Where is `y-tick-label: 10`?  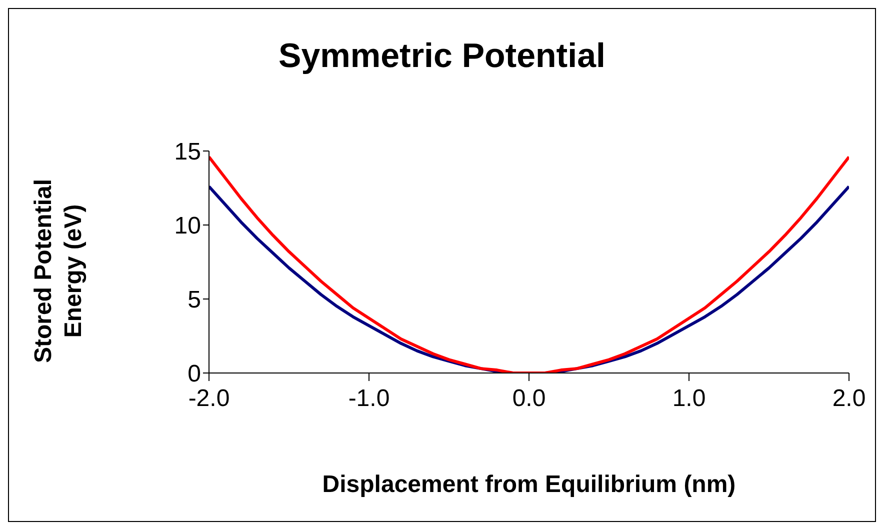
y-tick-label: 10 is located at coordinates (187, 226).